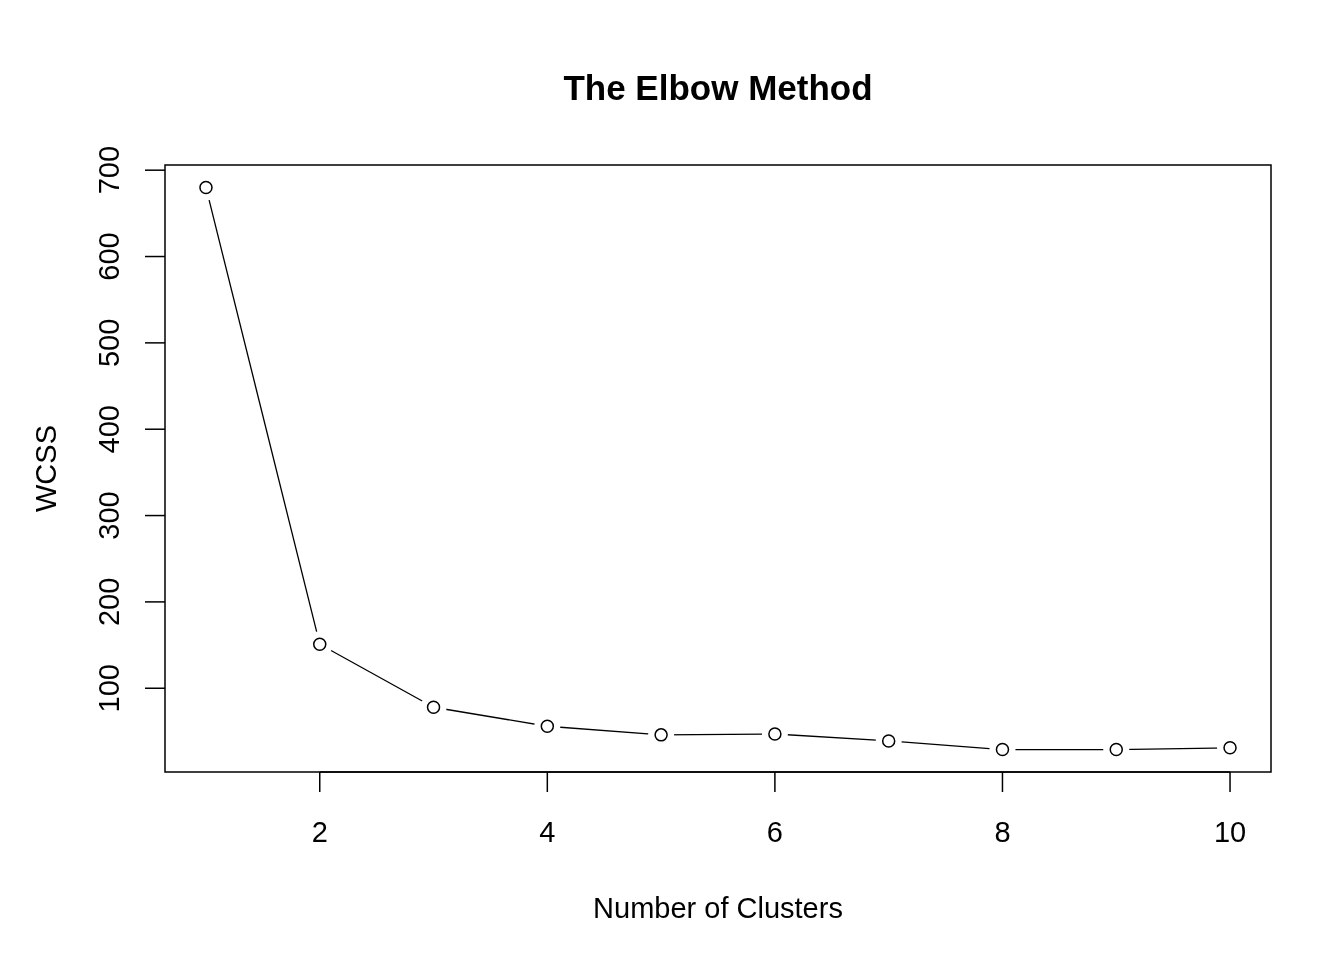 The height and width of the screenshot is (960, 1344). I want to click on y-tick-label: 200, so click(109, 602).